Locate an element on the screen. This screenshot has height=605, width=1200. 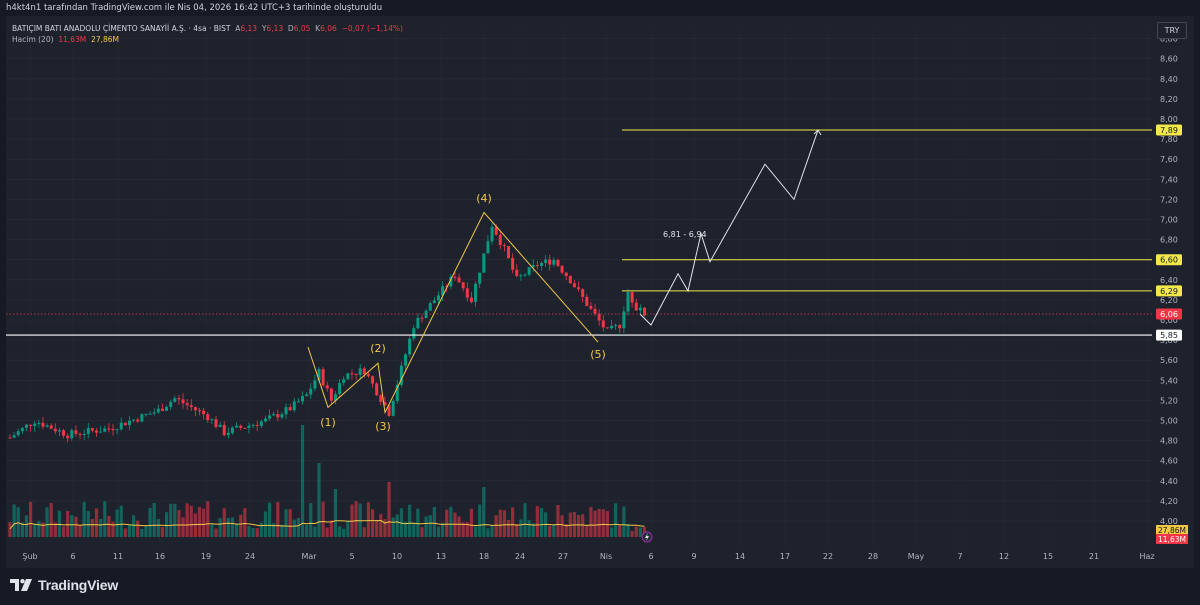
y-tick-label: 4,60 is located at coordinates (1169, 461).